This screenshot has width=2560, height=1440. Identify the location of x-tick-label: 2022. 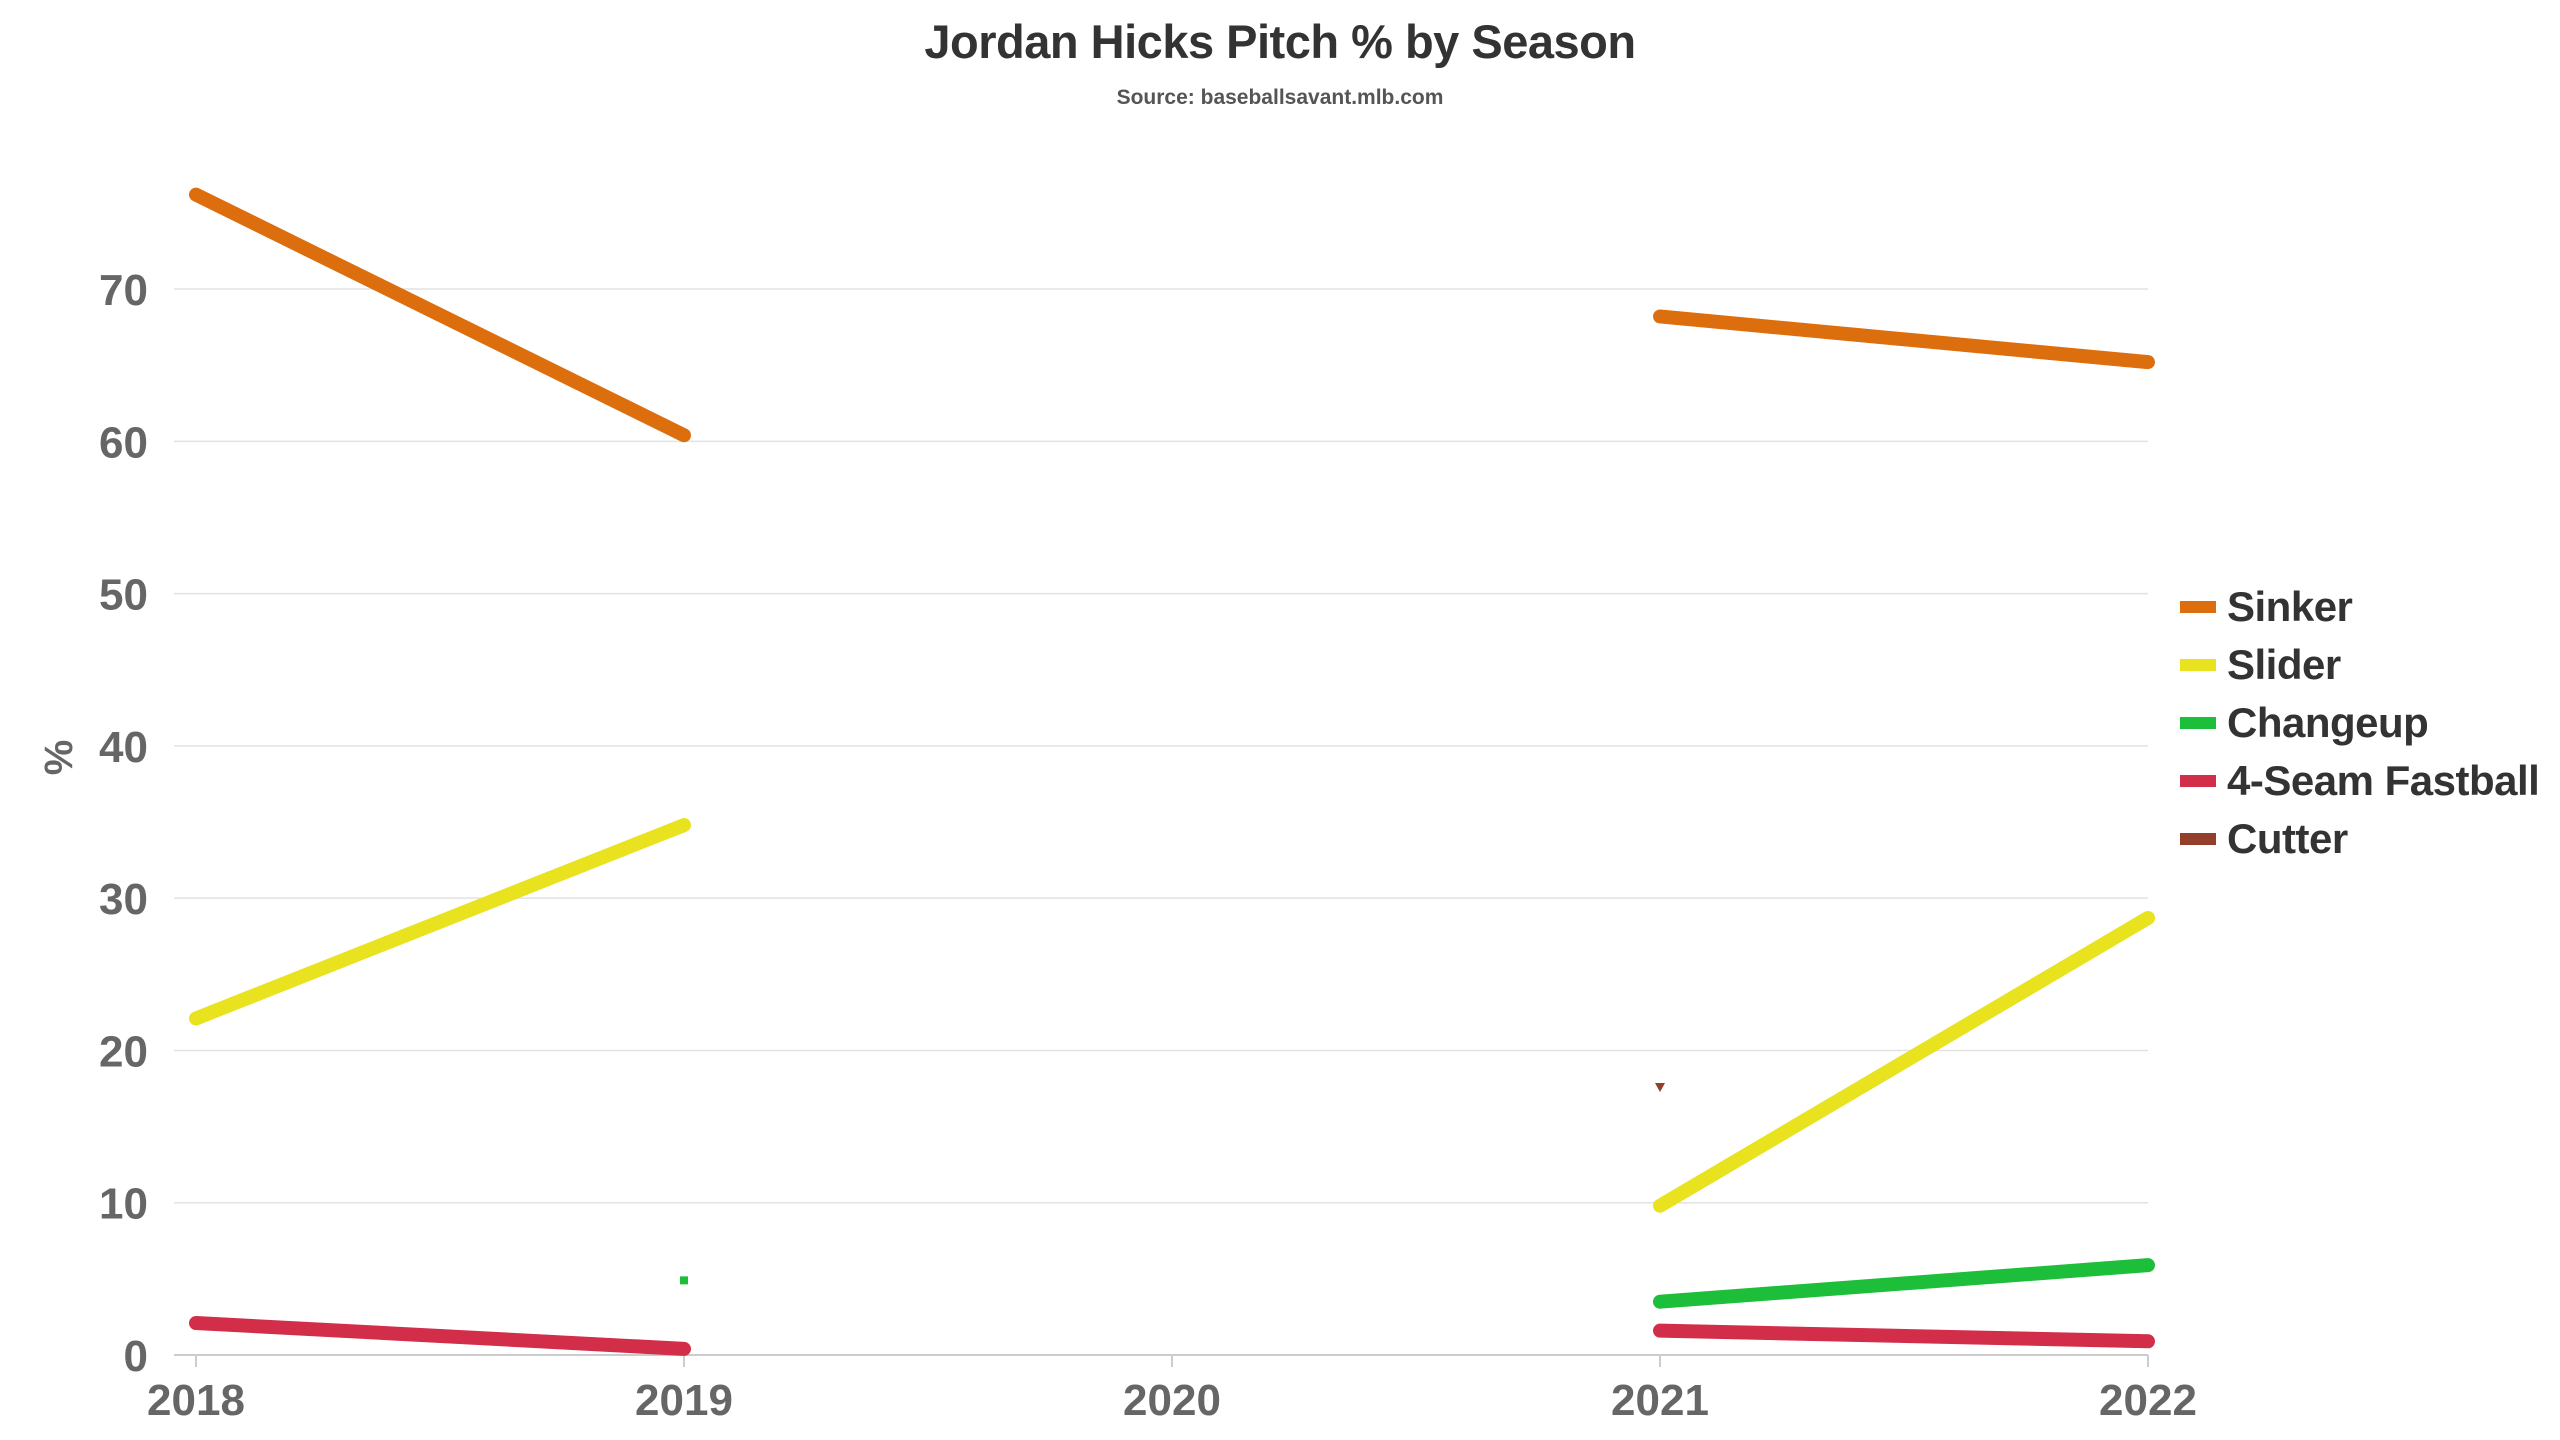
(2148, 1400).